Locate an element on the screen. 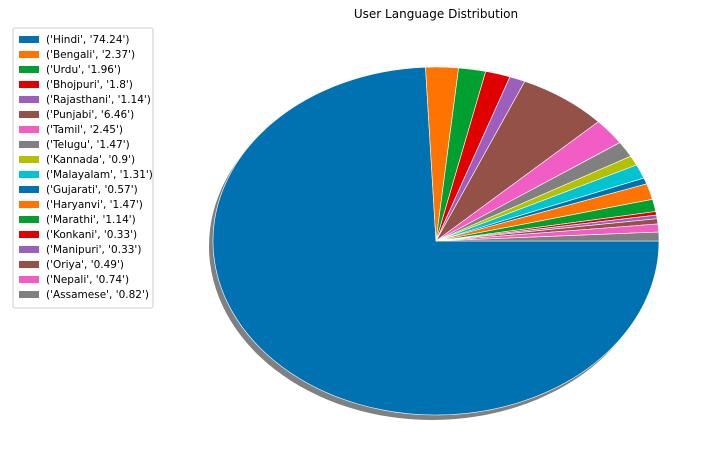 The height and width of the screenshot is (458, 705). legend-label: ('Rajasthani', '1.14') is located at coordinates (98, 100).